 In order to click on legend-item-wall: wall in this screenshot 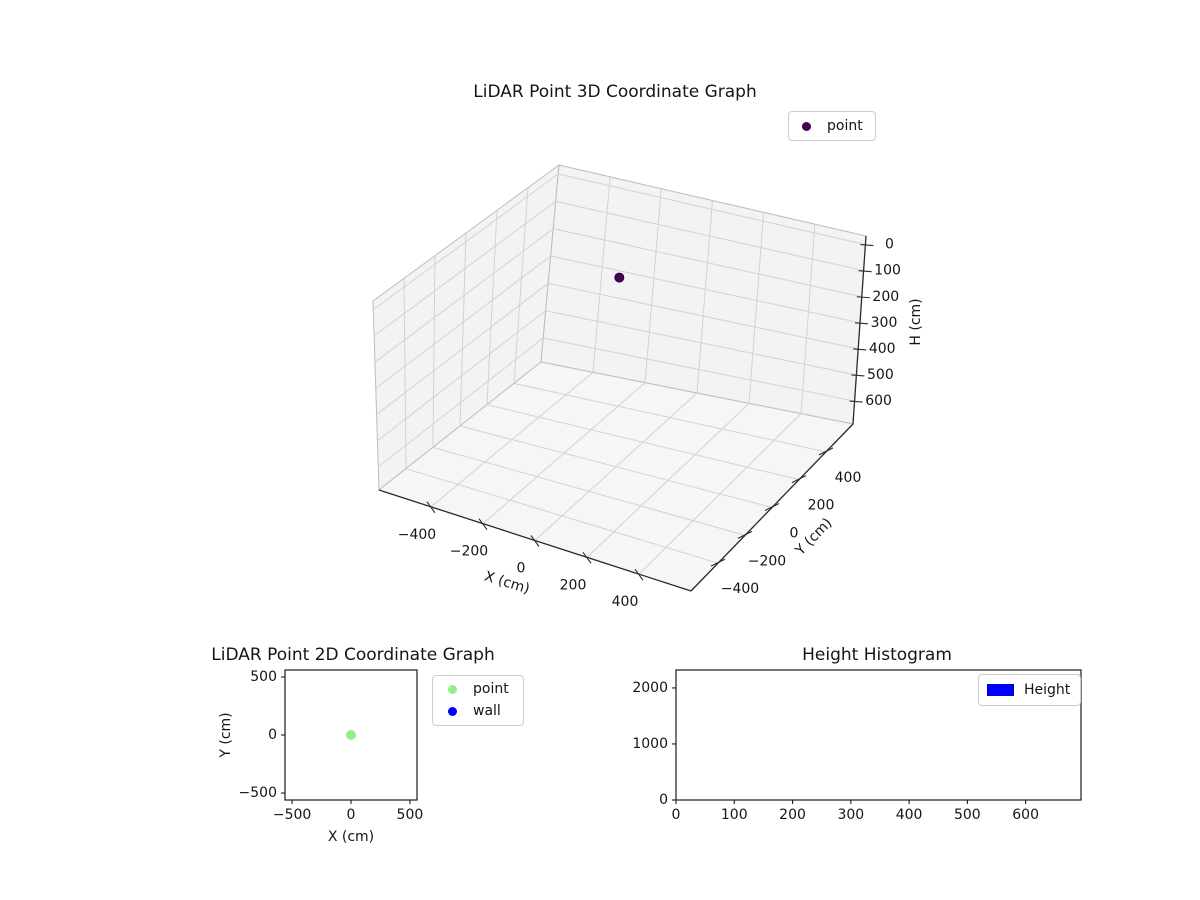, I will do `click(478, 711)`.